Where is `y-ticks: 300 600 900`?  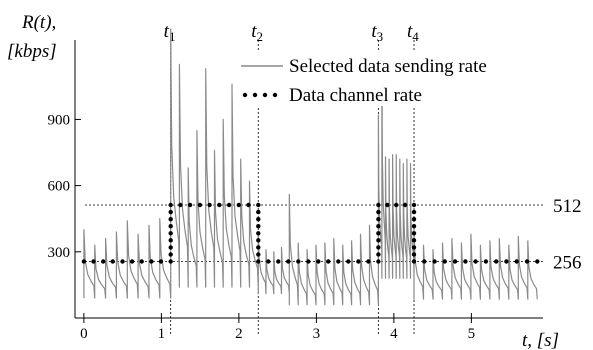 y-ticks: 300 600 900 is located at coordinates (64, 186).